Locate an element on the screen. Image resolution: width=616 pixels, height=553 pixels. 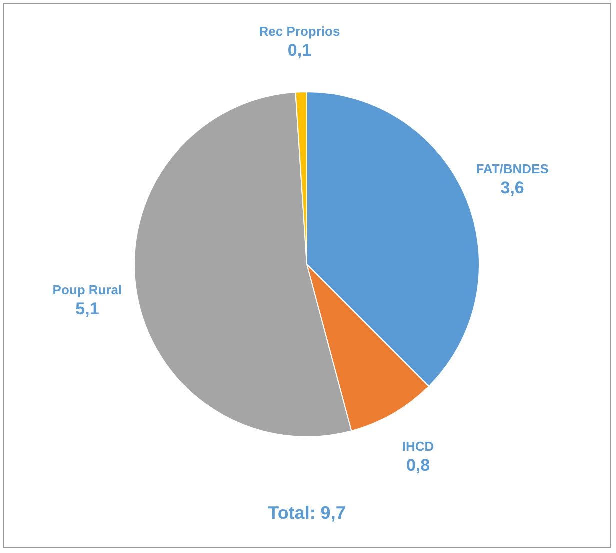
slice-label: FAT/BNDES is located at coordinates (513, 168).